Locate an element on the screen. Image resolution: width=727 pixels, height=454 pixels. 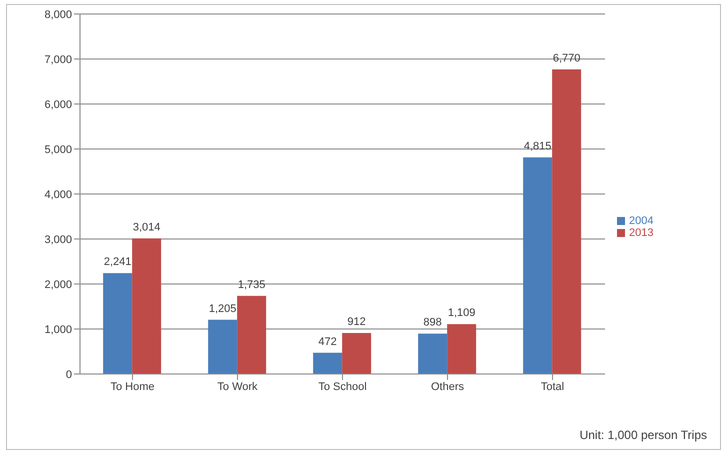
legend-label: 2004 is located at coordinates (641, 221).